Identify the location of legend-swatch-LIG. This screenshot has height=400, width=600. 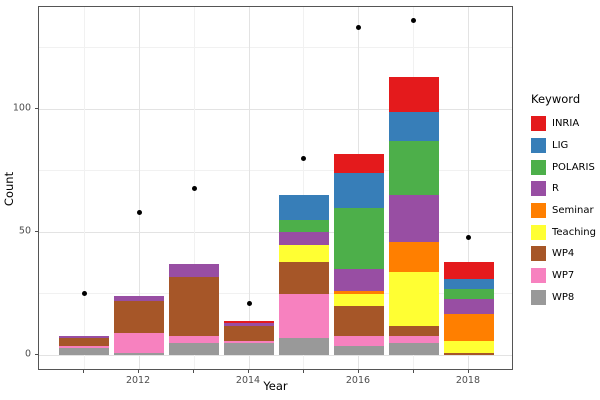
(538, 146).